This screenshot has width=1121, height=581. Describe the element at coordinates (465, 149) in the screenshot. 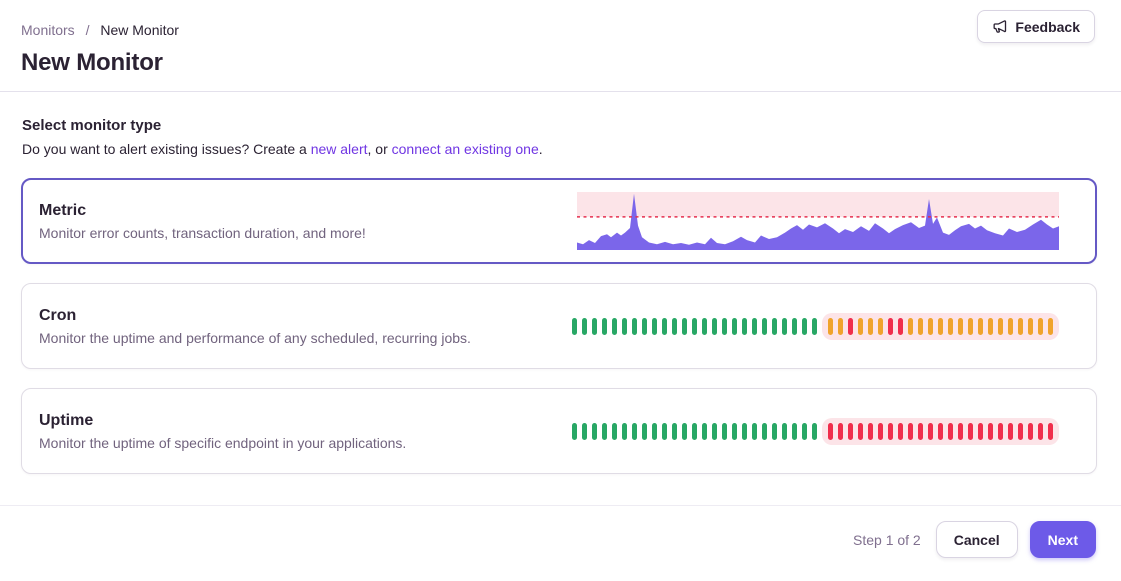

I see `connect-existing-alert-link: connect an existing one` at that location.